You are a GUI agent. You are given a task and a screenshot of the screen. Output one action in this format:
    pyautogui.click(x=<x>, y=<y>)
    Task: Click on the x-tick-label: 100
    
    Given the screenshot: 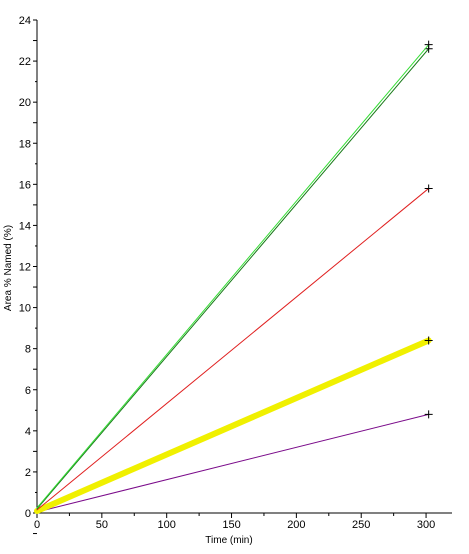 What is the action you would take?
    pyautogui.click(x=167, y=525)
    